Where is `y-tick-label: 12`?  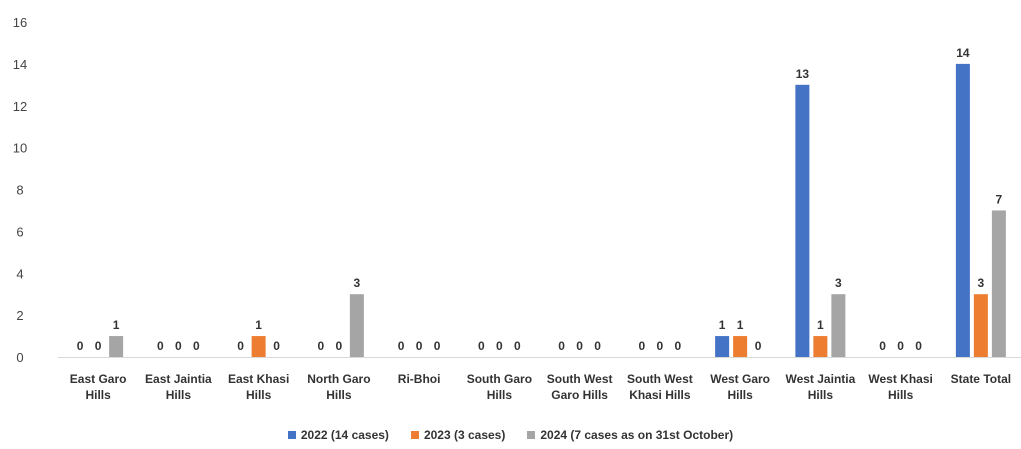 y-tick-label: 12 is located at coordinates (20, 106).